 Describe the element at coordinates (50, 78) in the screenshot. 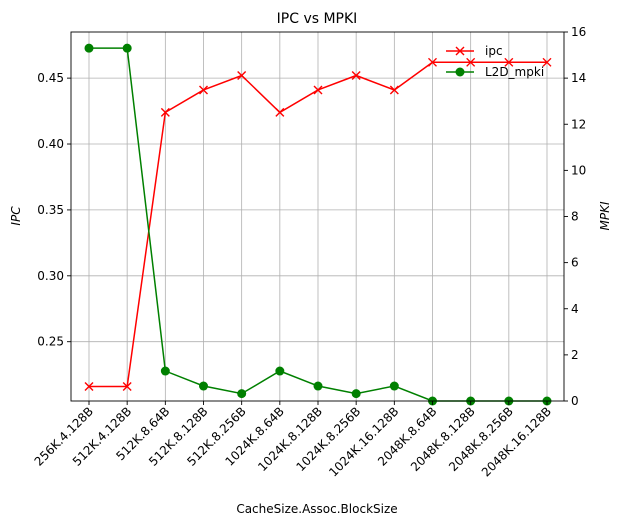

I see `y-tick-label-left: 0.45` at that location.